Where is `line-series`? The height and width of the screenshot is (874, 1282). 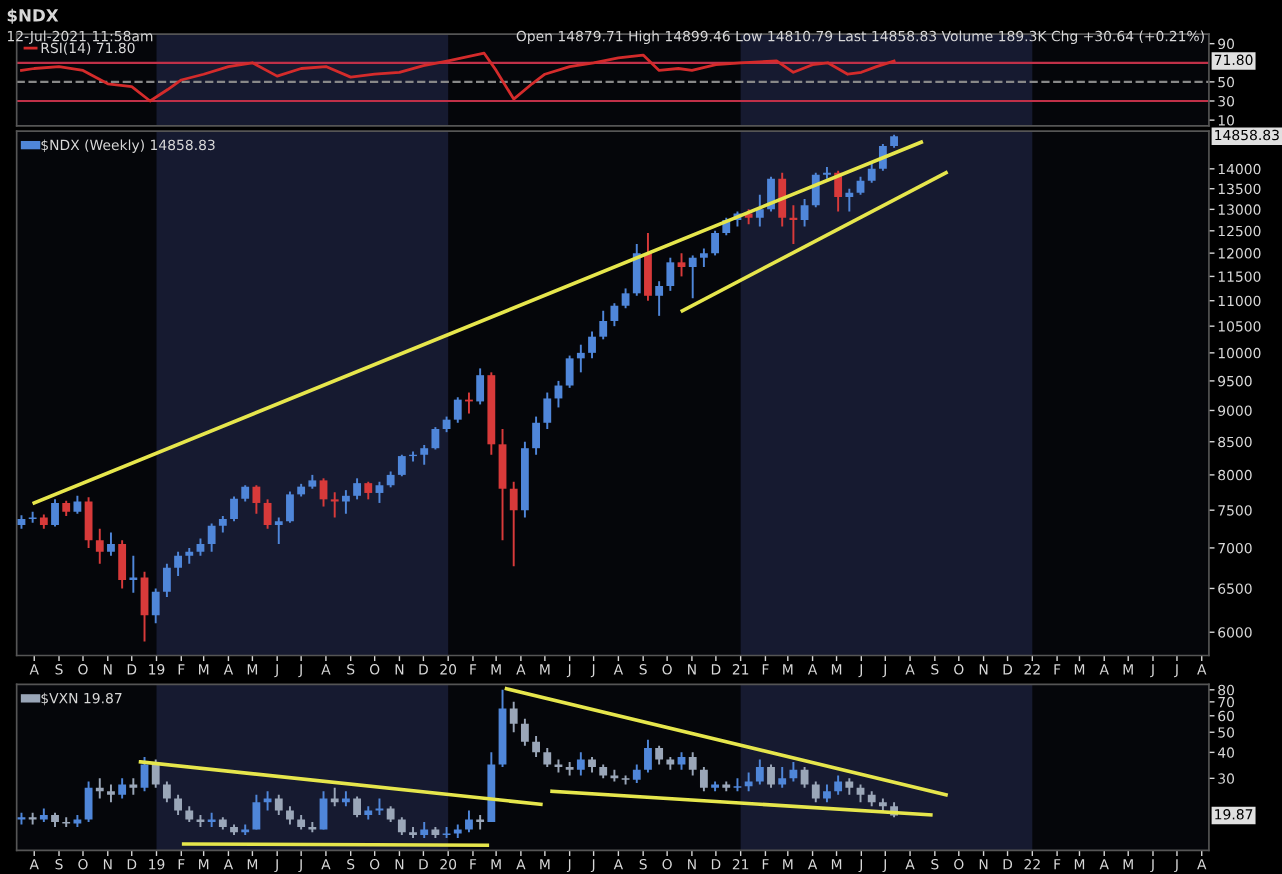
line-series is located at coordinates (458, 77).